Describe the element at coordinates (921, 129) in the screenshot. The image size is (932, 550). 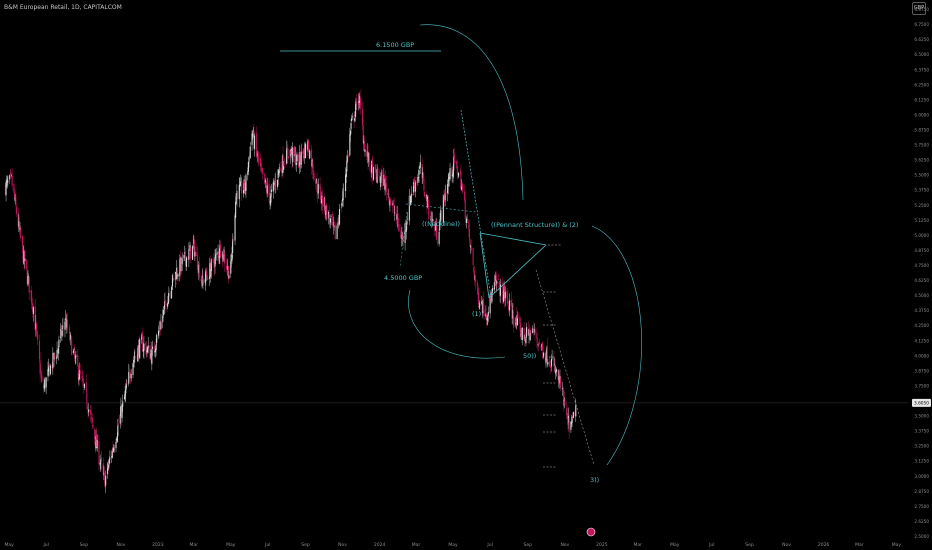
I see `y-tick-label: 5.8750` at that location.